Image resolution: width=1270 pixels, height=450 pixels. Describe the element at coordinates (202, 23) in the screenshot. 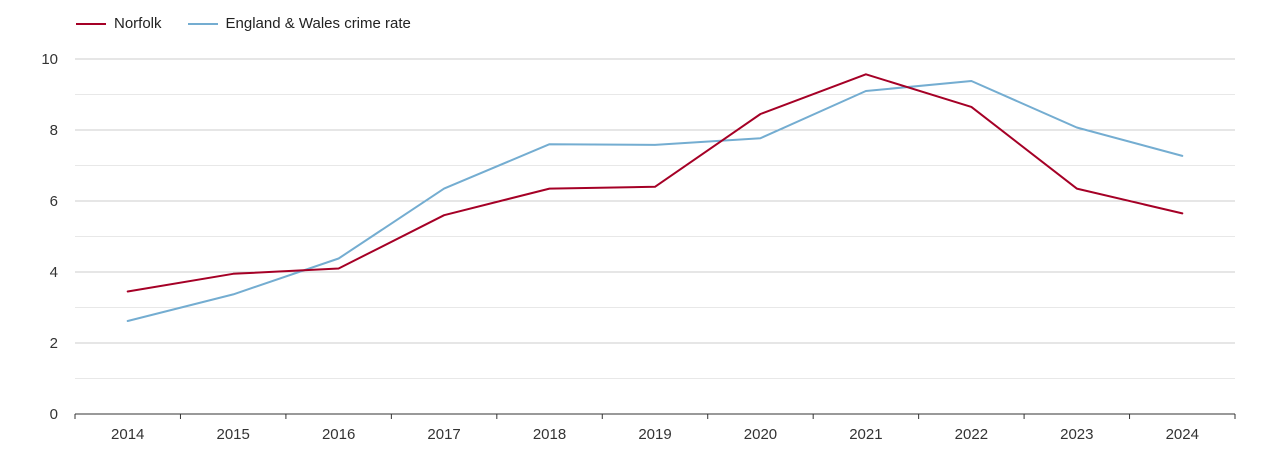

I see `legend-swatch-england-wales` at that location.